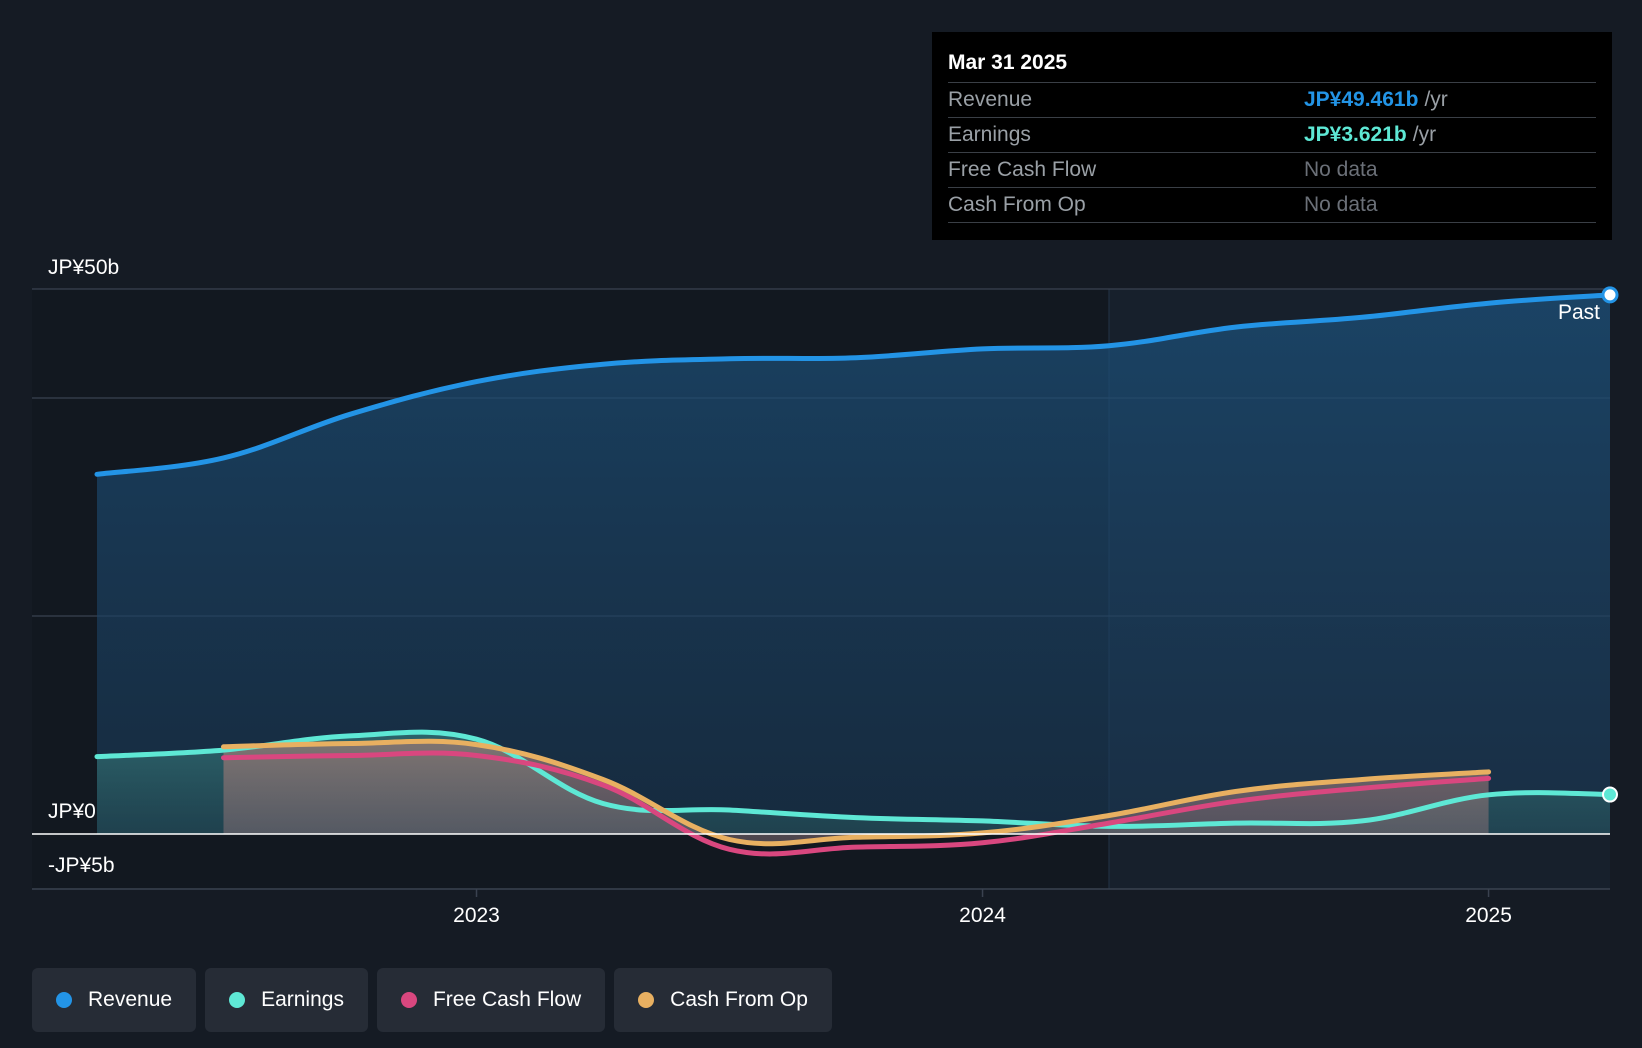 This screenshot has height=1048, width=1642. Describe the element at coordinates (72, 811) in the screenshot. I see `y-tick-label: JP¥0` at that location.